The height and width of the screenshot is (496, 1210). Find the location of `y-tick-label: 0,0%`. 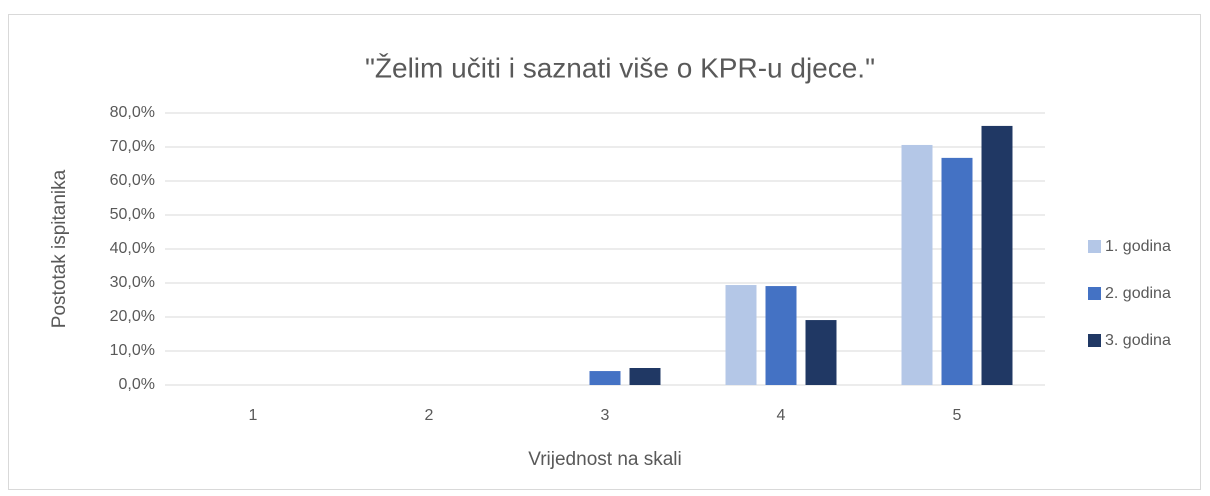

y-tick-label: 0,0% is located at coordinates (137, 384).